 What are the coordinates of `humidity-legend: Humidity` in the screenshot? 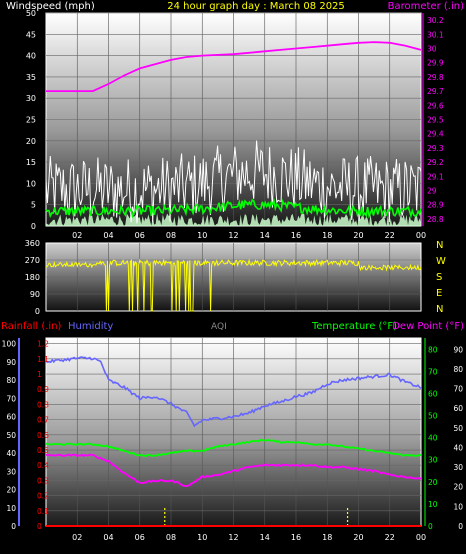 It's located at (90, 326).